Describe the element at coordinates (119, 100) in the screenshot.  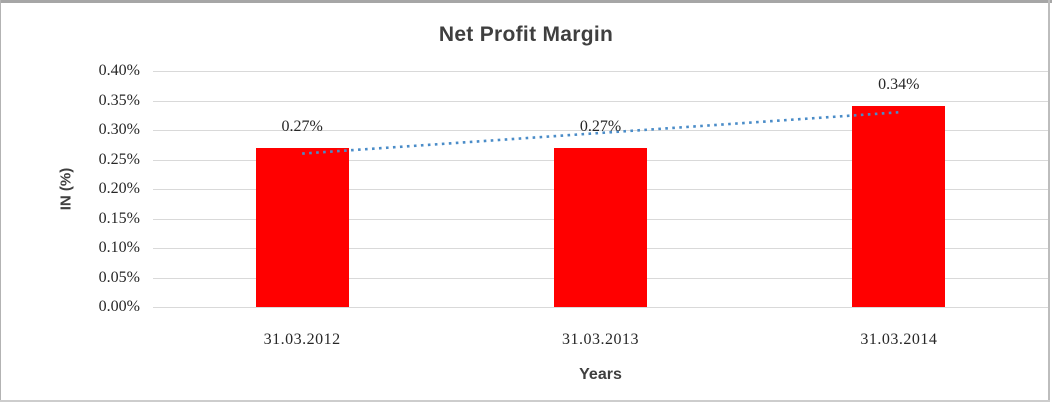
I see `y-tick-label: 0.35%` at that location.